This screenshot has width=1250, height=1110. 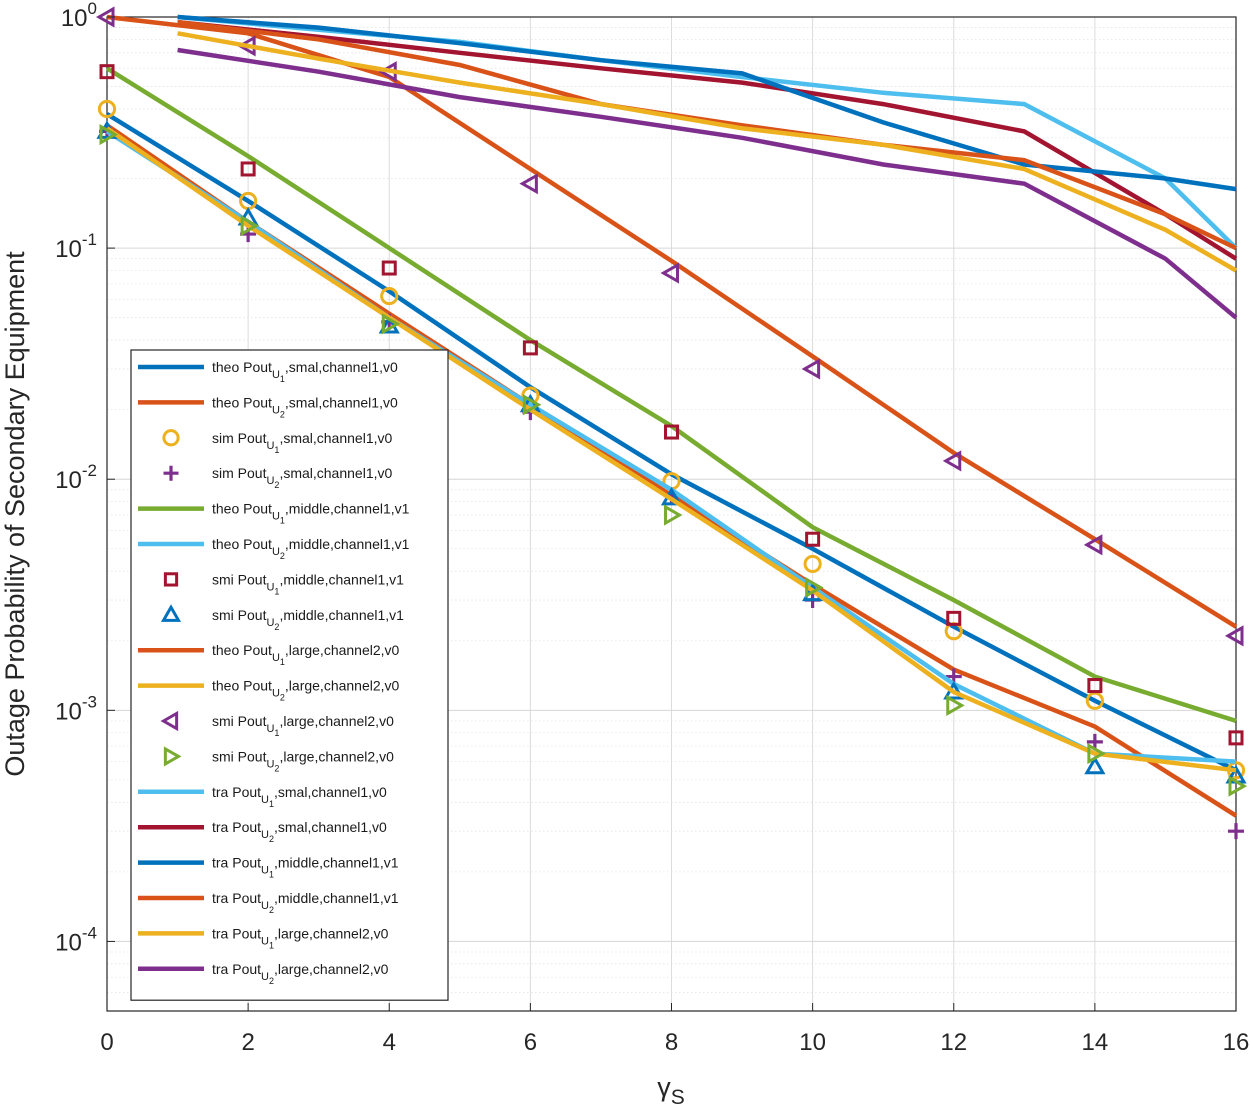 I want to click on legend-box, so click(x=289, y=675).